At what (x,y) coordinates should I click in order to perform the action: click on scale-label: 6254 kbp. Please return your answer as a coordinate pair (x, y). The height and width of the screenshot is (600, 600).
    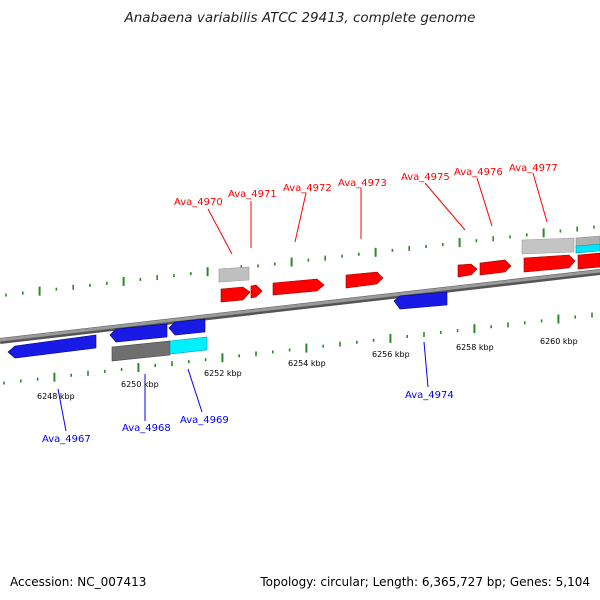
    Looking at the image, I should click on (307, 363).